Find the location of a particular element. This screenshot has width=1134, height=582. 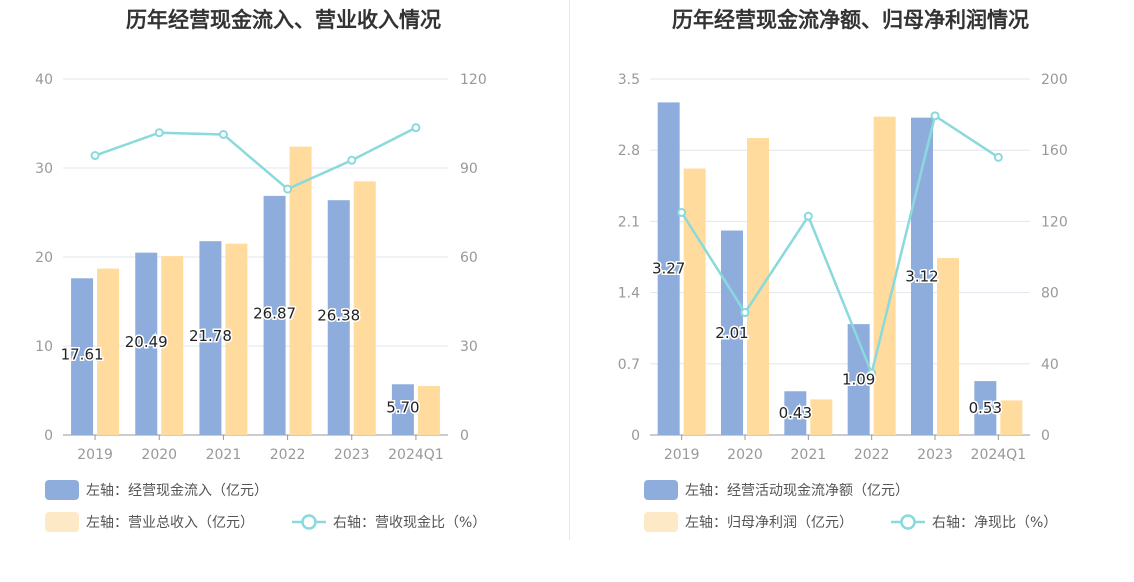

legend-label: 右轴：净现比（%） is located at coordinates (995, 523).